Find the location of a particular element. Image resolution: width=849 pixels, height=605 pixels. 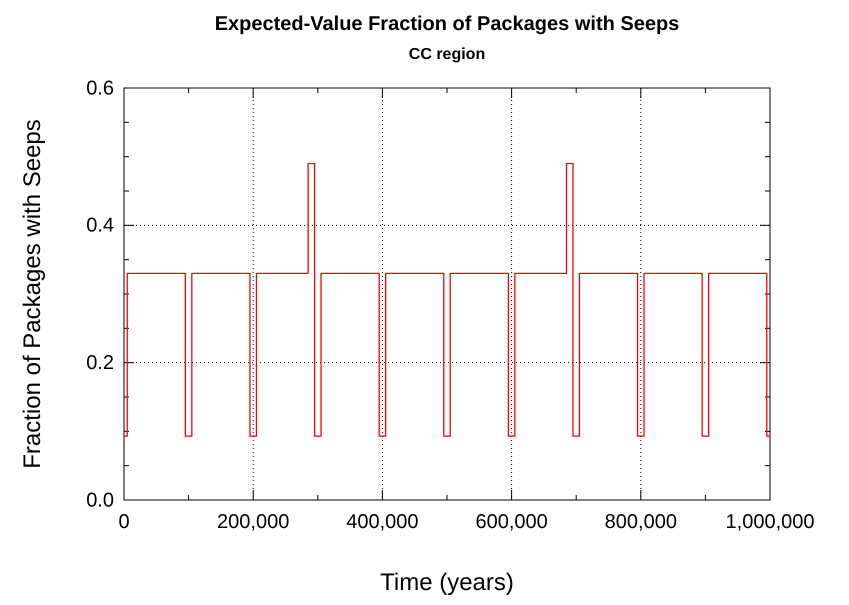

x-tick-label: 800,000 is located at coordinates (640, 522).